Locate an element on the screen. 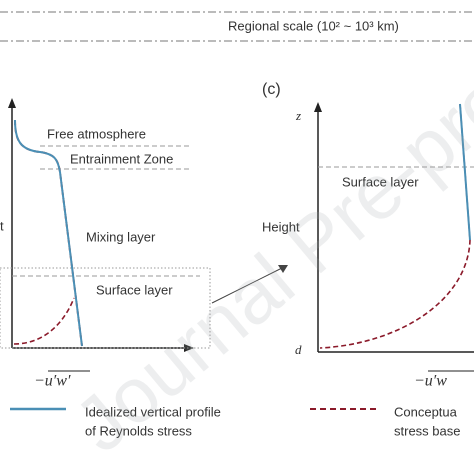 The width and height of the screenshot is (474, 474). layer-label: Free atmosphere is located at coordinates (96, 133).